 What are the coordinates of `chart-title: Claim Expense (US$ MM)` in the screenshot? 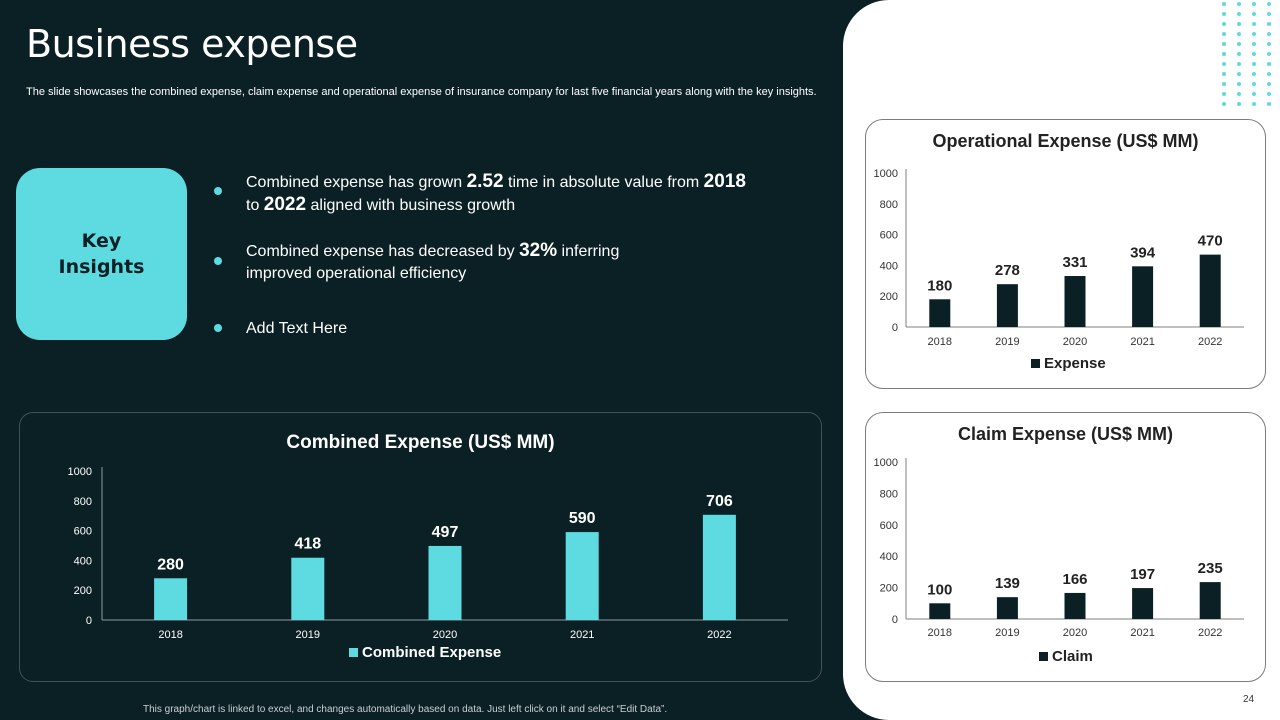 It's located at (1065, 434).